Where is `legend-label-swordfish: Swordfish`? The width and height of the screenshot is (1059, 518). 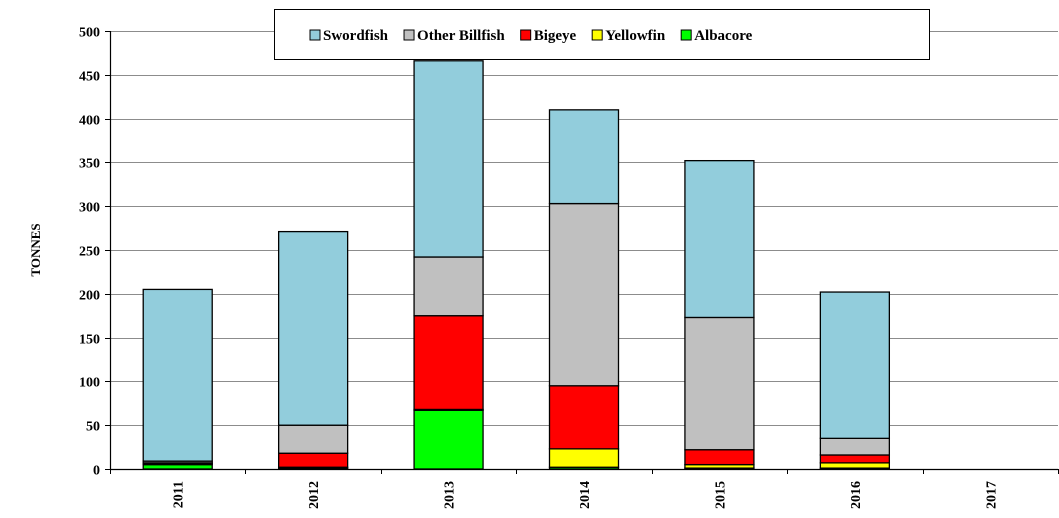 legend-label-swordfish: Swordfish is located at coordinates (356, 36).